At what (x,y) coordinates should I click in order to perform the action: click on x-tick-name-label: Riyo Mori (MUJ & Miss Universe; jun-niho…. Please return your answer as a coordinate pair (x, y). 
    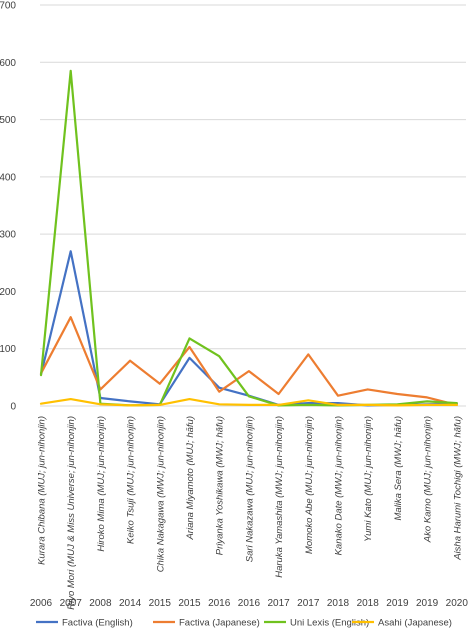
    Looking at the image, I should click on (71, 513).